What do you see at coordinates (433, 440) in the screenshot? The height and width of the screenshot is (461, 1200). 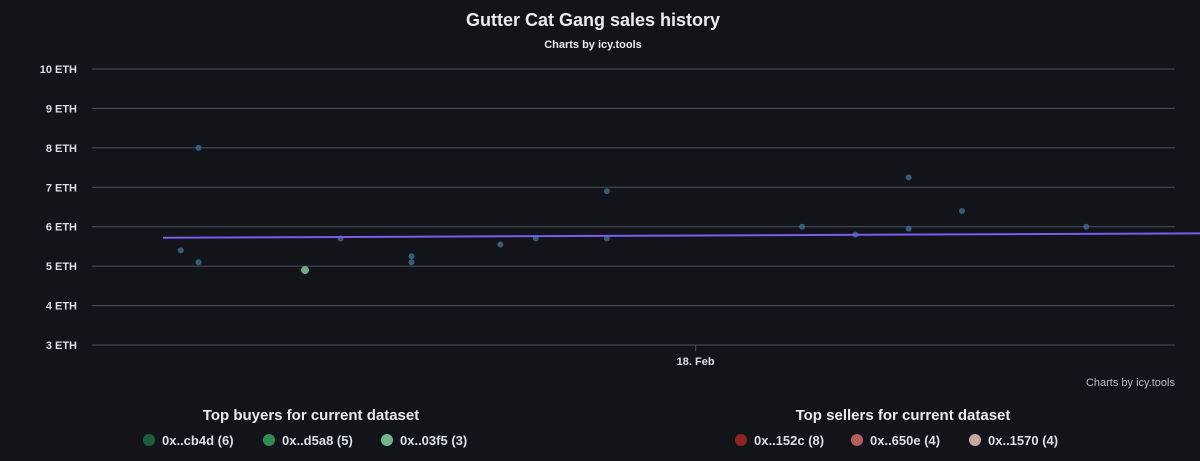 I see `legend-label-buyer-3: 0x..03f5 (3)` at bounding box center [433, 440].